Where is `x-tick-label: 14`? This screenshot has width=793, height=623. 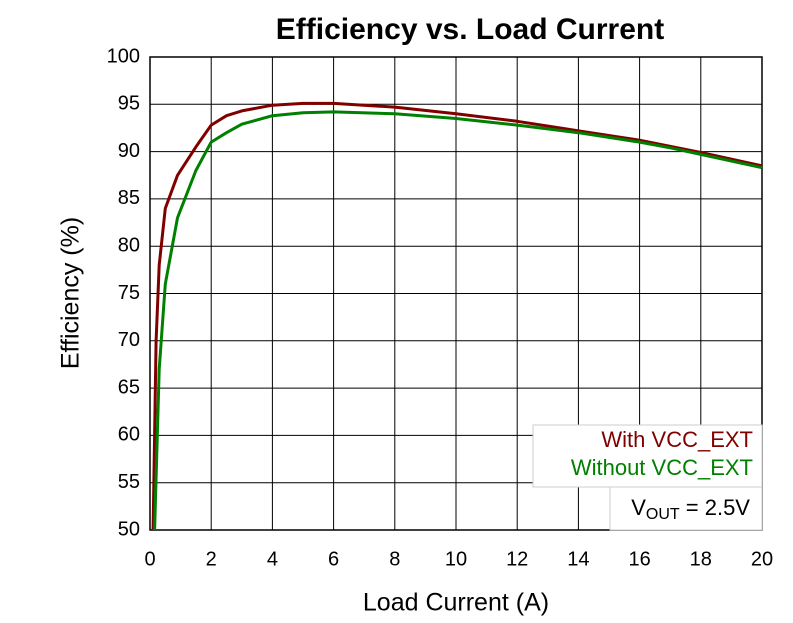 x-tick-label: 14 is located at coordinates (578, 559).